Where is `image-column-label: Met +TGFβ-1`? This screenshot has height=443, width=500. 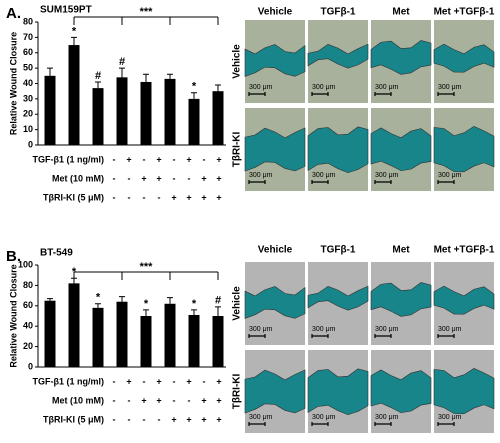
image-column-label: Met +TGFβ-1 is located at coordinates (464, 12).